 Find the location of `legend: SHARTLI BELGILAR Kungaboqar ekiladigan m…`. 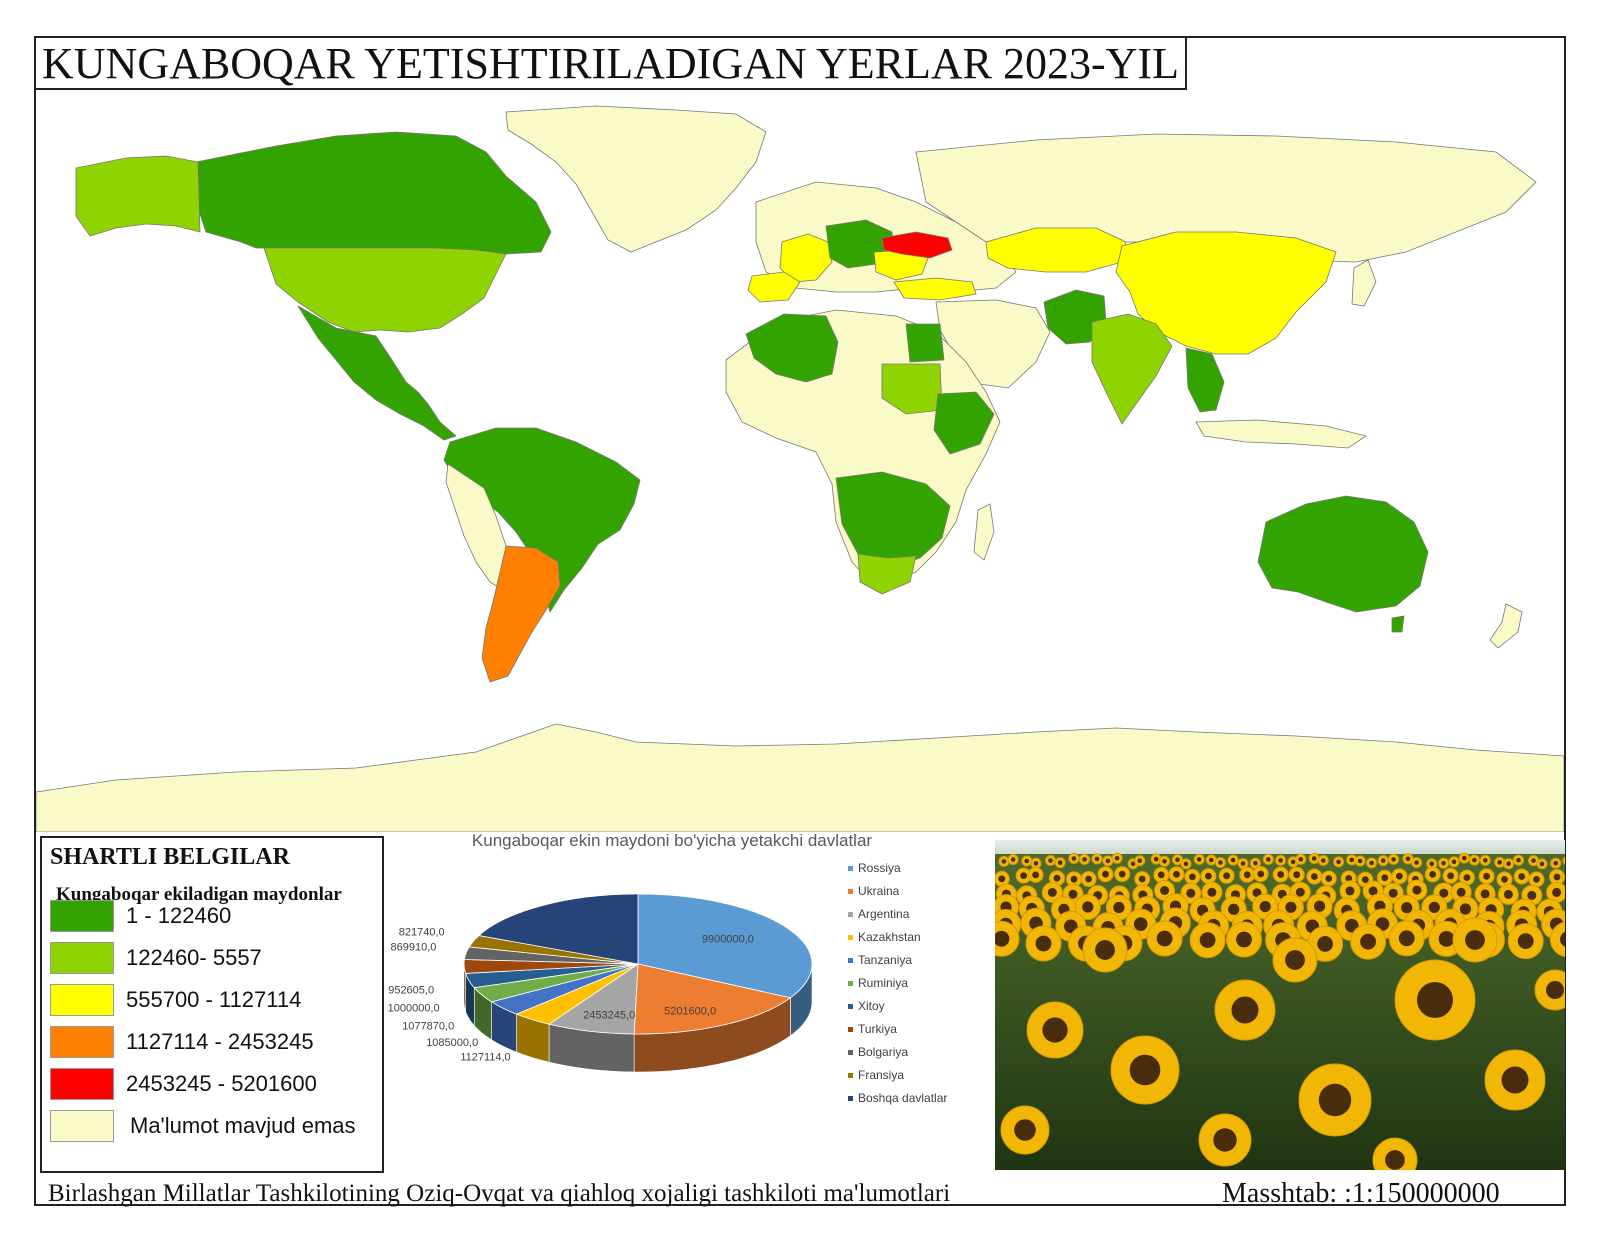

legend: SHARTLI BELGILAR Kungaboqar ekiladigan m… is located at coordinates (212, 1004).